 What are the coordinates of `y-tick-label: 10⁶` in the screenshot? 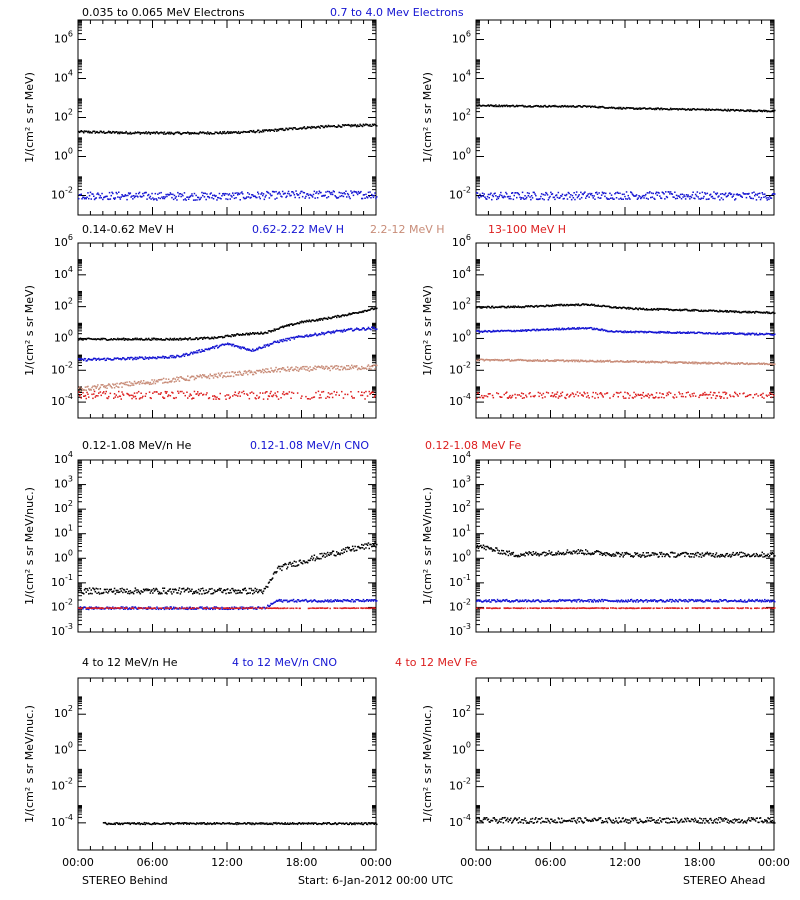 It's located at (63, 38).